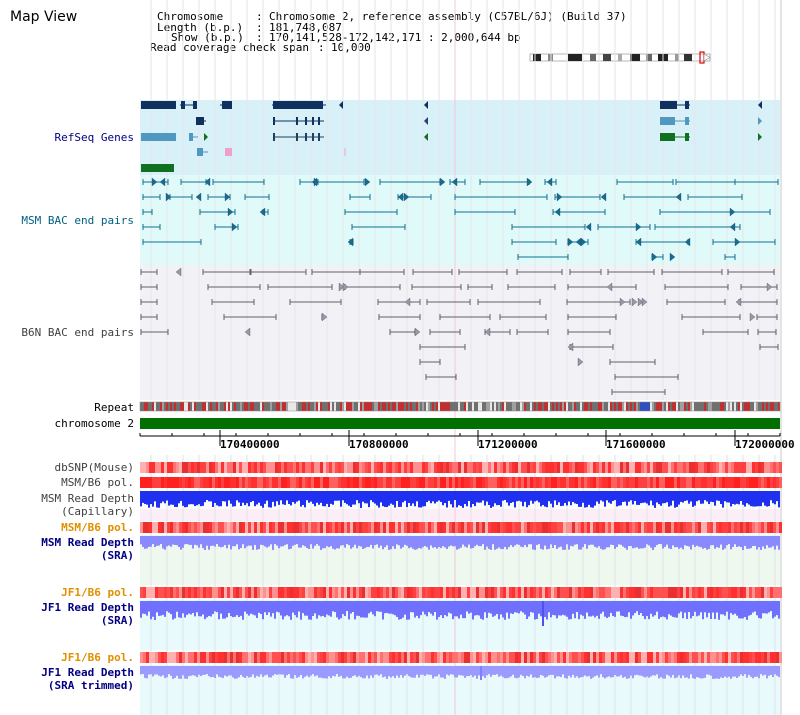 The image size is (800, 715). What do you see at coordinates (77, 220) in the screenshot?
I see `msm-bac-label: MSM BAC end pairs` at bounding box center [77, 220].